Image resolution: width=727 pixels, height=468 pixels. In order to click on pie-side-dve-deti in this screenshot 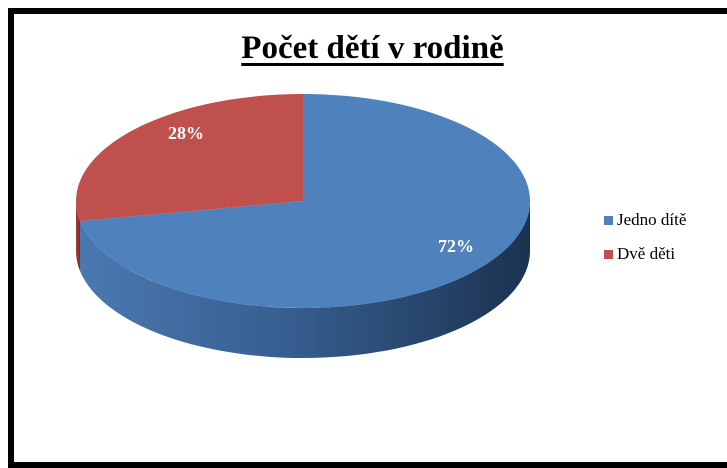, I will do `click(78, 236)`.